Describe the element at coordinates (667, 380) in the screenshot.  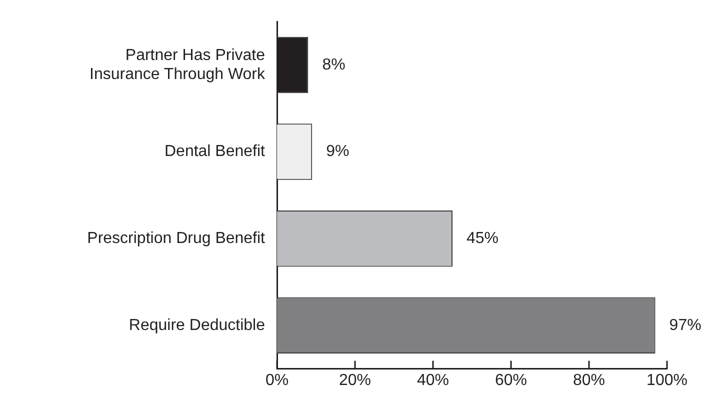
I see `x-tick-label: 100%` at that location.